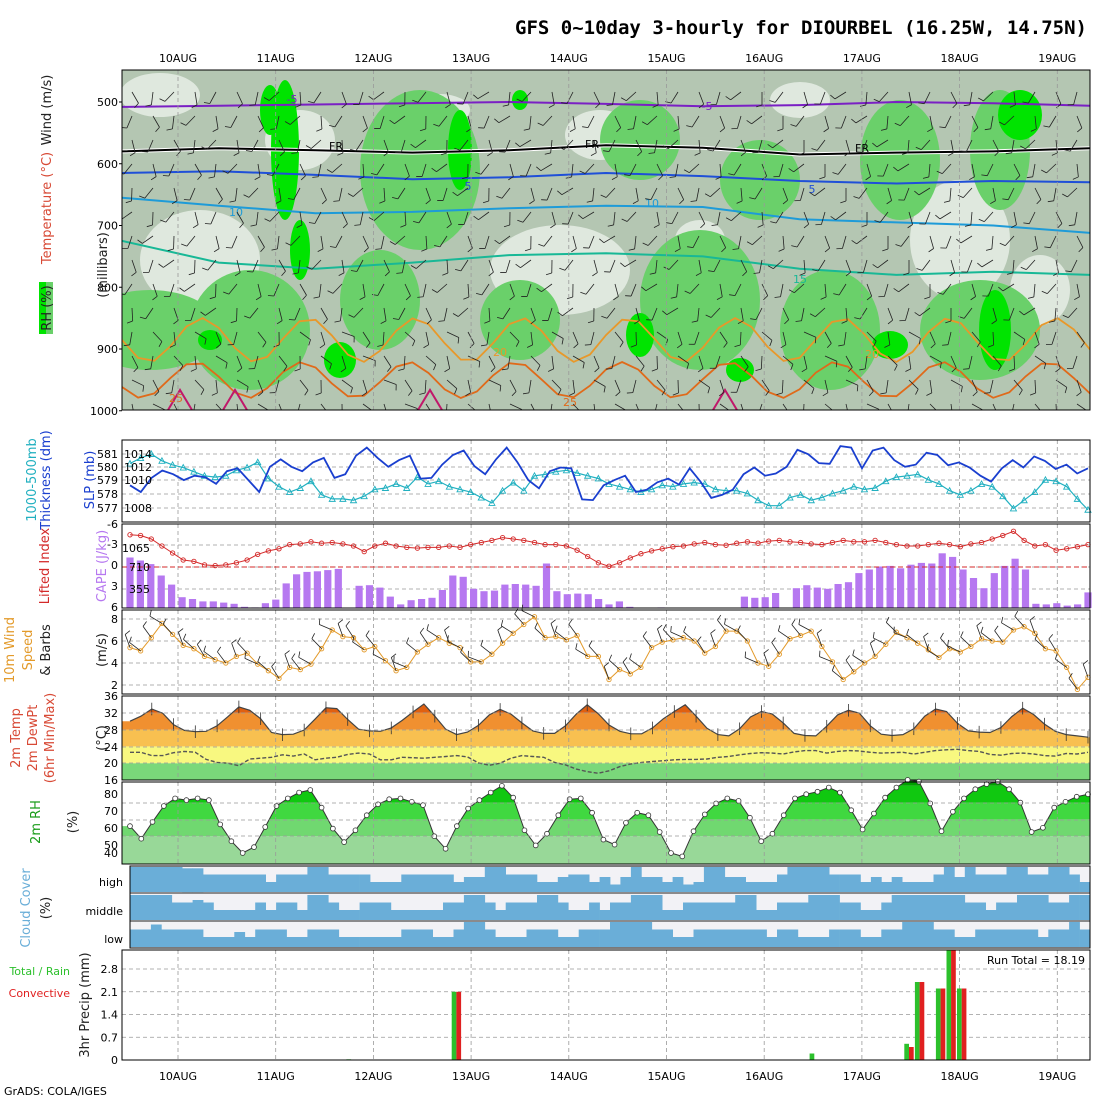  Describe the element at coordinates (32, 480) in the screenshot. I see `thickness-axis-label-1: 1000-500mb` at that location.